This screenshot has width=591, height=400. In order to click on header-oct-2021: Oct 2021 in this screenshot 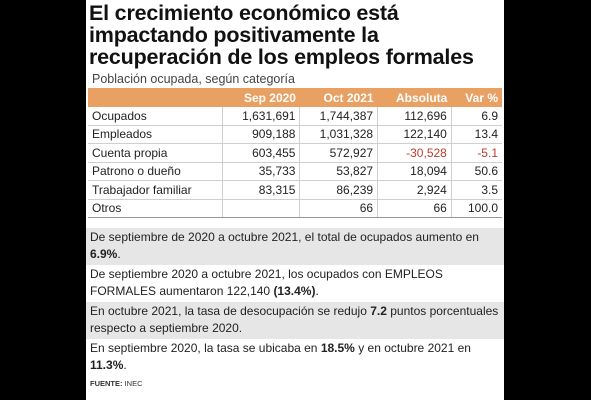, I will do `click(338, 97)`.